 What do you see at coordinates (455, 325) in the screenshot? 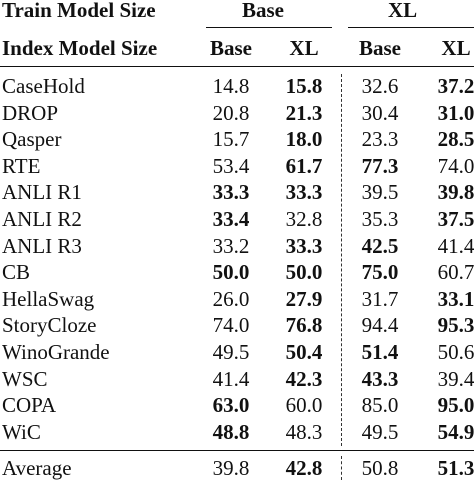
I see `table-cell: 95.3` at bounding box center [455, 325].